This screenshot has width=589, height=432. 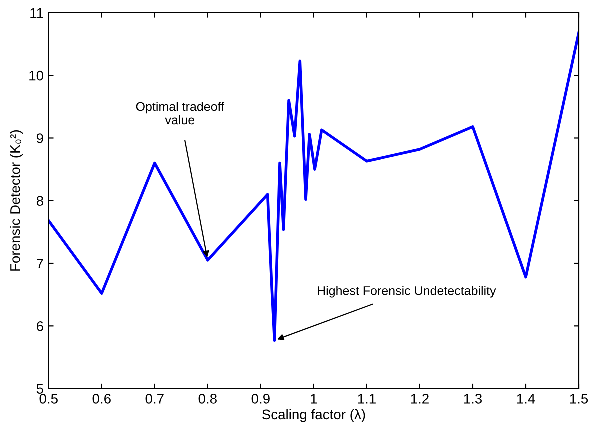 I want to click on y-axis-title: Forensic Detector (K₀²), so click(x=17, y=200).